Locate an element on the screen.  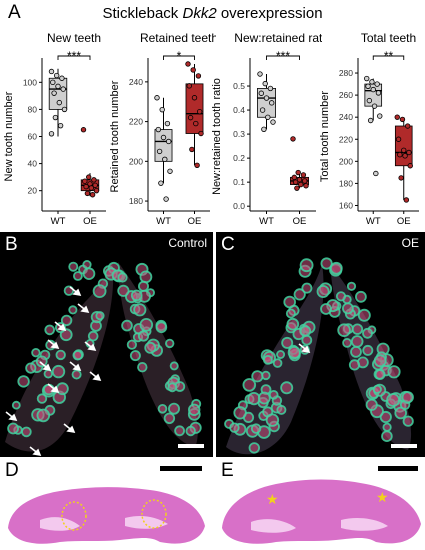
x-tick-label: OE is located at coordinates (404, 221).